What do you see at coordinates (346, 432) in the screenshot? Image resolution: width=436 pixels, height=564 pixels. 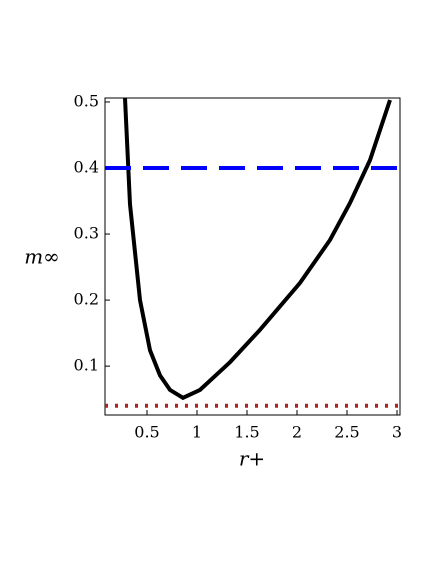 I see `x-tick-label: 2.5` at bounding box center [346, 432].